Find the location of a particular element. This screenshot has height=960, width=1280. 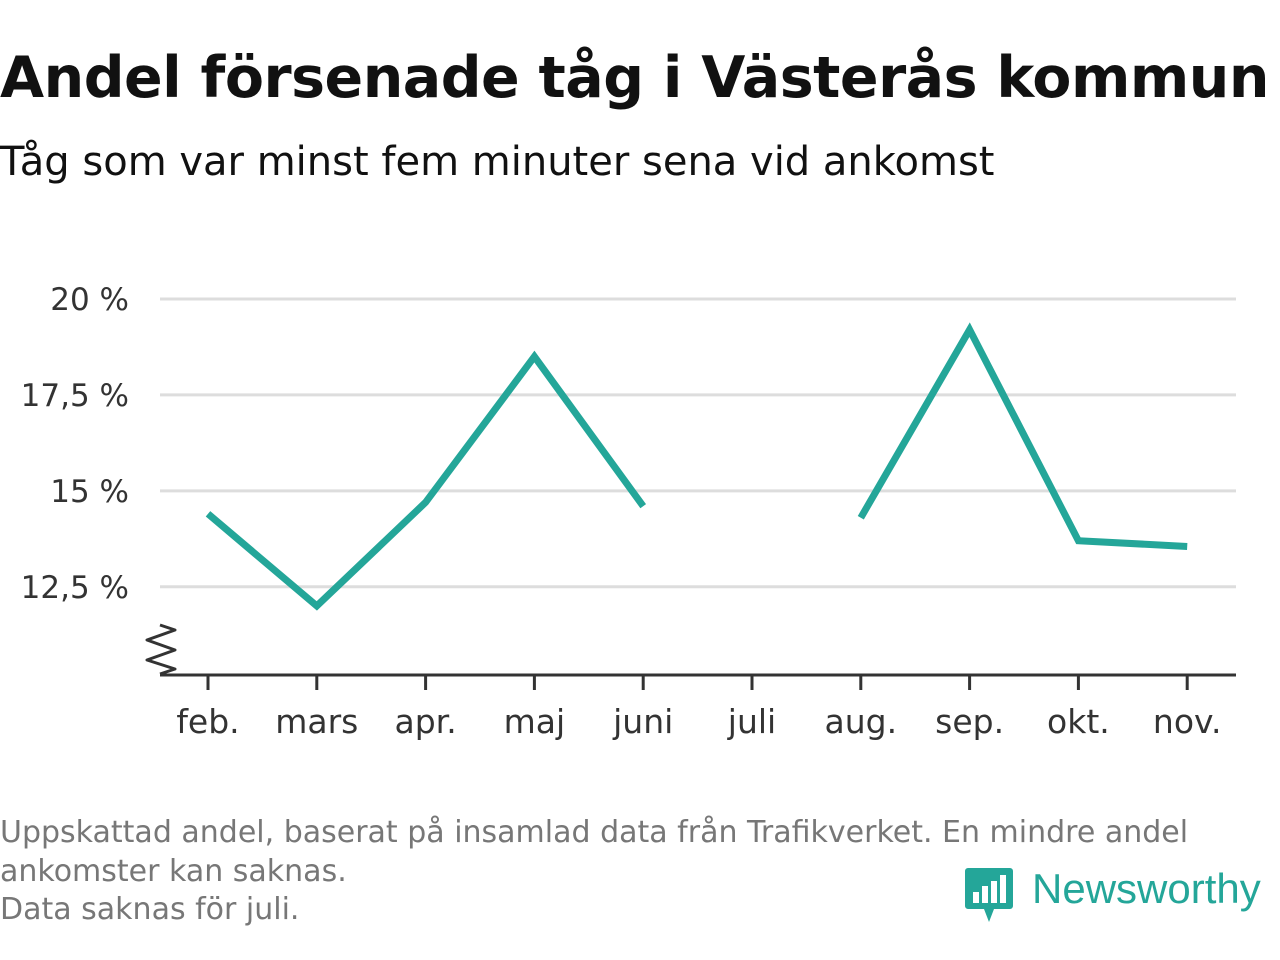

axis-break-icon is located at coordinates (161, 649).